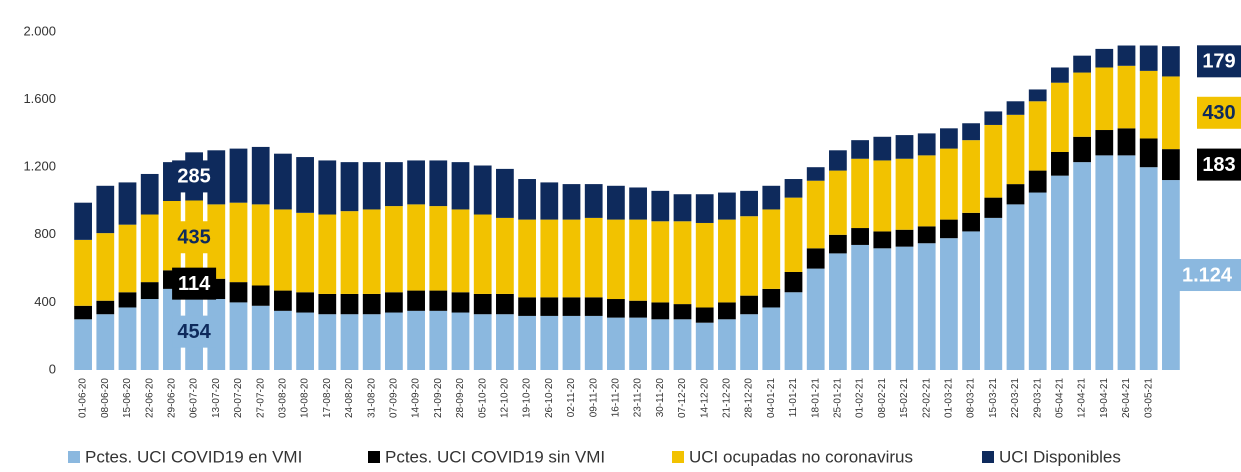  Describe the element at coordinates (549, 398) in the screenshot. I see `x-tick-label: 26-10-20` at that location.